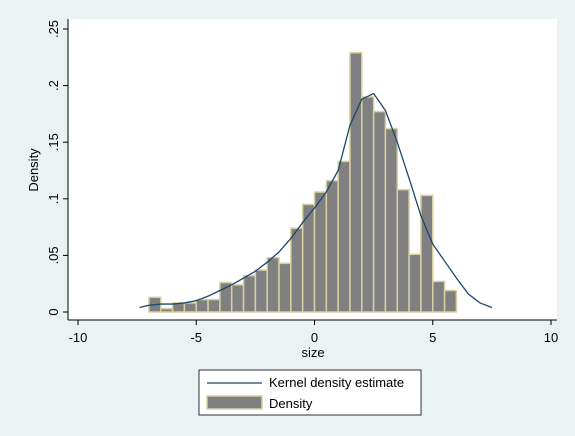  Describe the element at coordinates (310, 392) in the screenshot. I see `legend: Kernel density estimate Density` at that location.